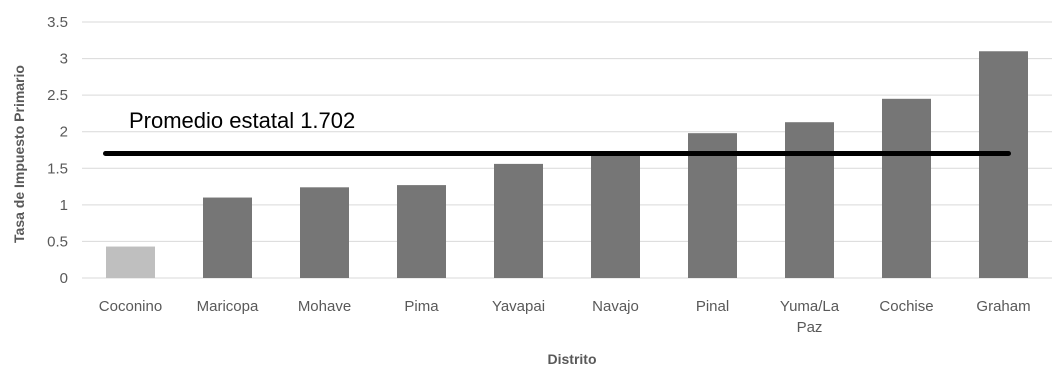 This screenshot has height=368, width=1055. I want to click on y-tick-label: 3, so click(64, 59).